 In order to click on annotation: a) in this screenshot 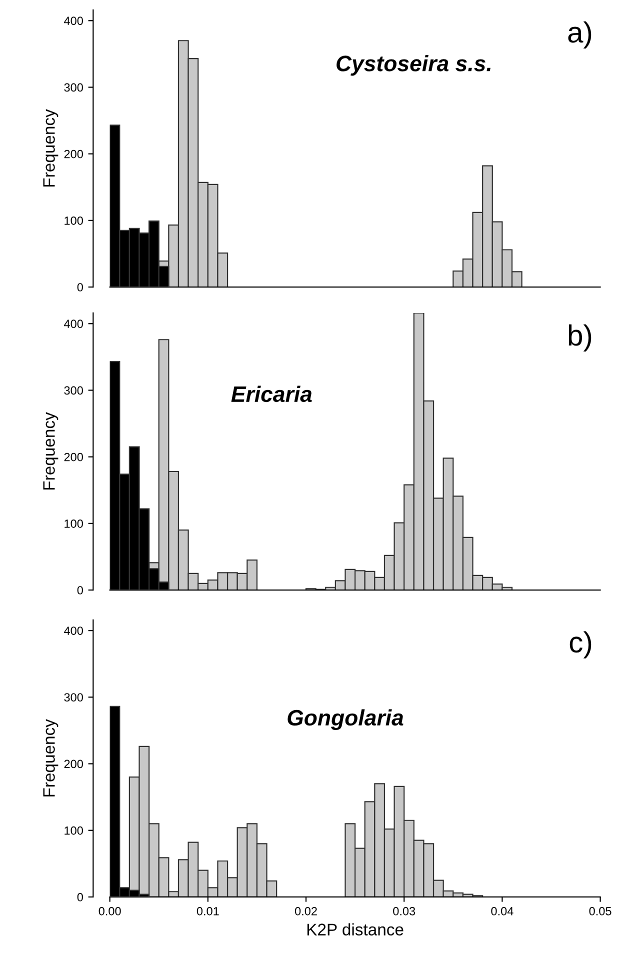, I will do `click(580, 34)`.